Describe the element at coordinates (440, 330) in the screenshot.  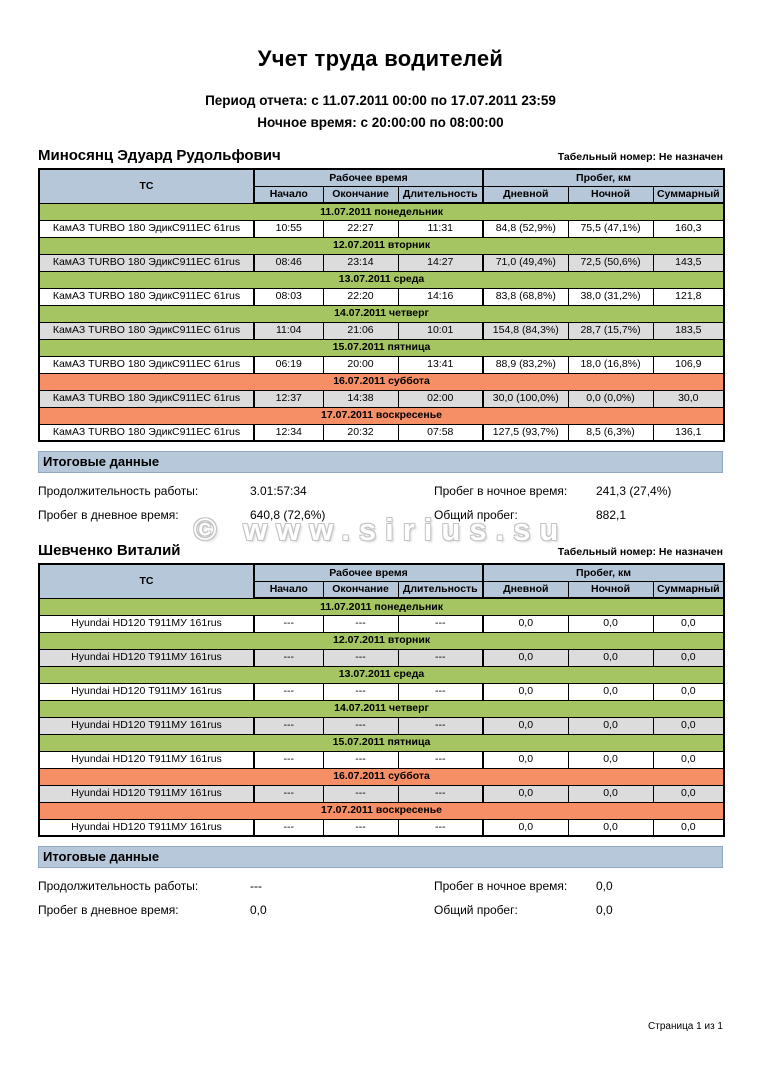
I see `duration-cell: 10:01` at that location.